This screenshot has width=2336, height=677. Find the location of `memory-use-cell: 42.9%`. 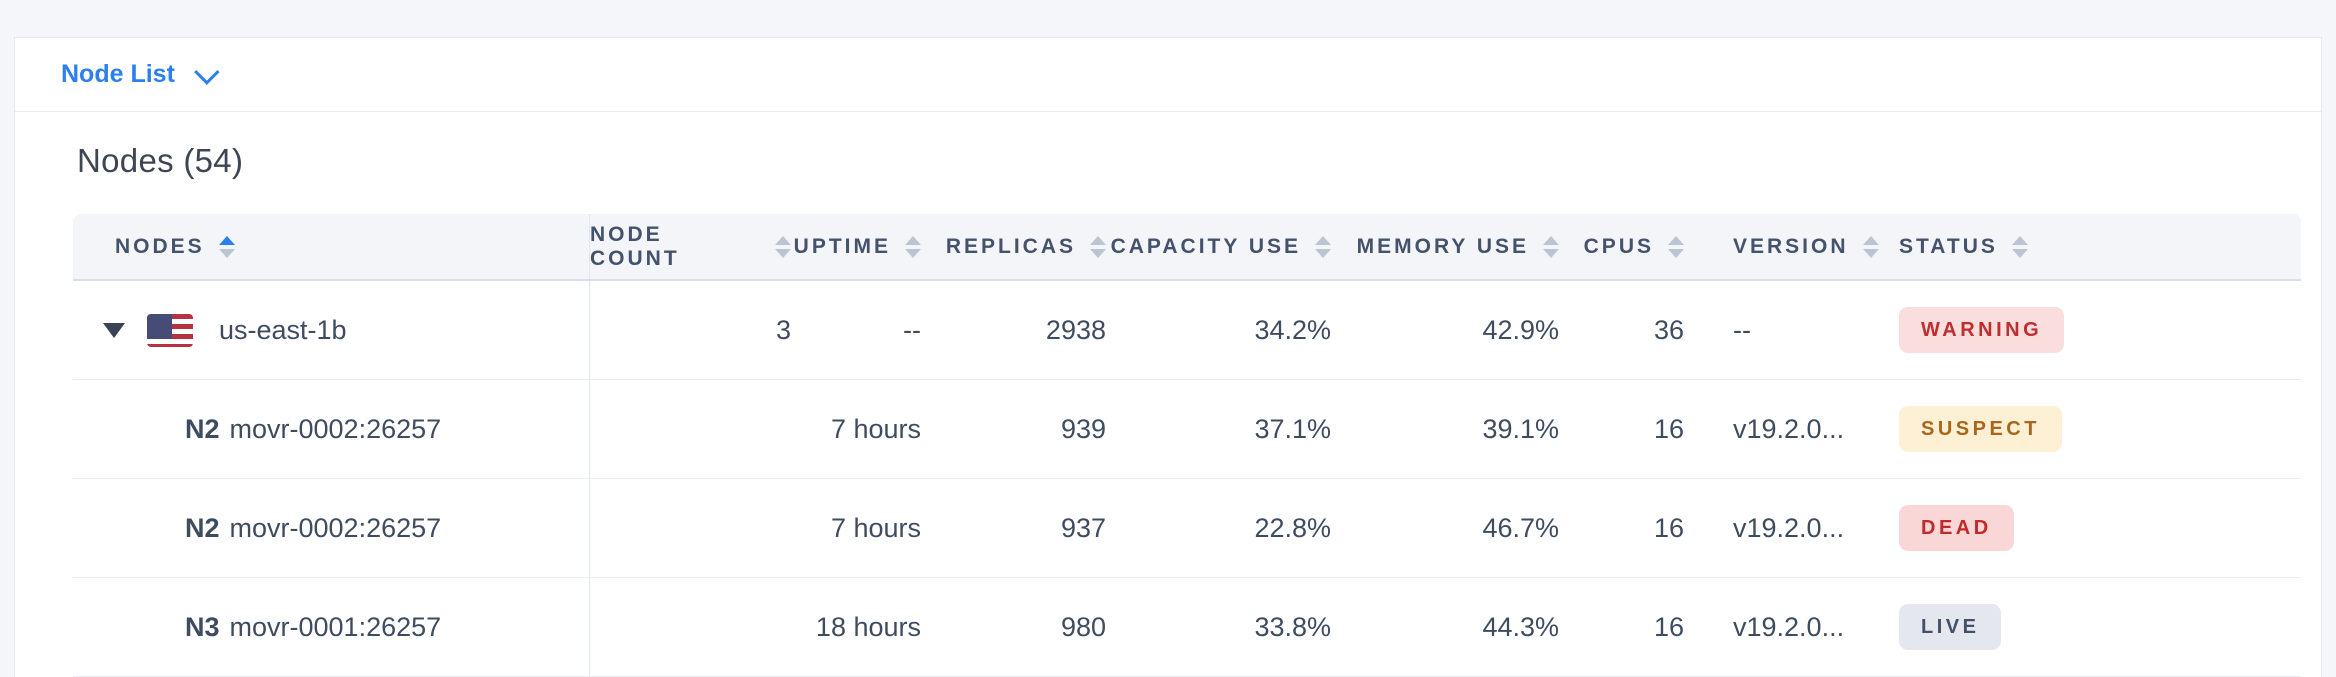

memory-use-cell: 42.9% is located at coordinates (1520, 329).